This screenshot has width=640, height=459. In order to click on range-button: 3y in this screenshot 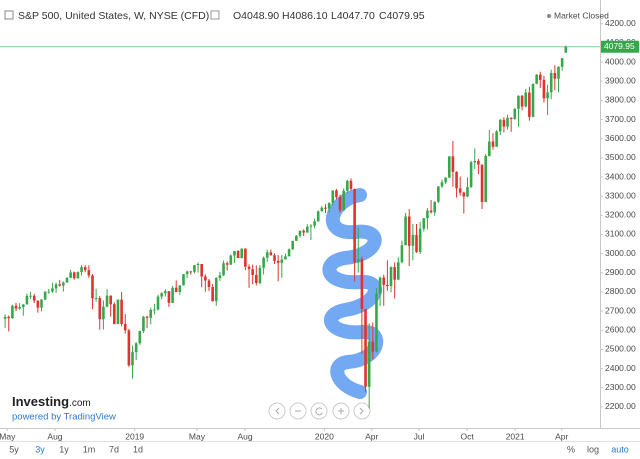, I will do `click(40, 449)`.